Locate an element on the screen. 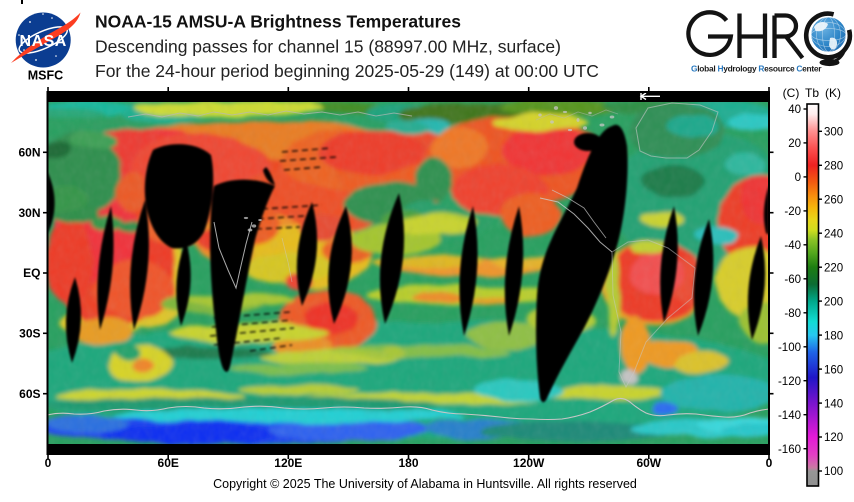  svg-text: 40 is located at coordinates (794, 110).